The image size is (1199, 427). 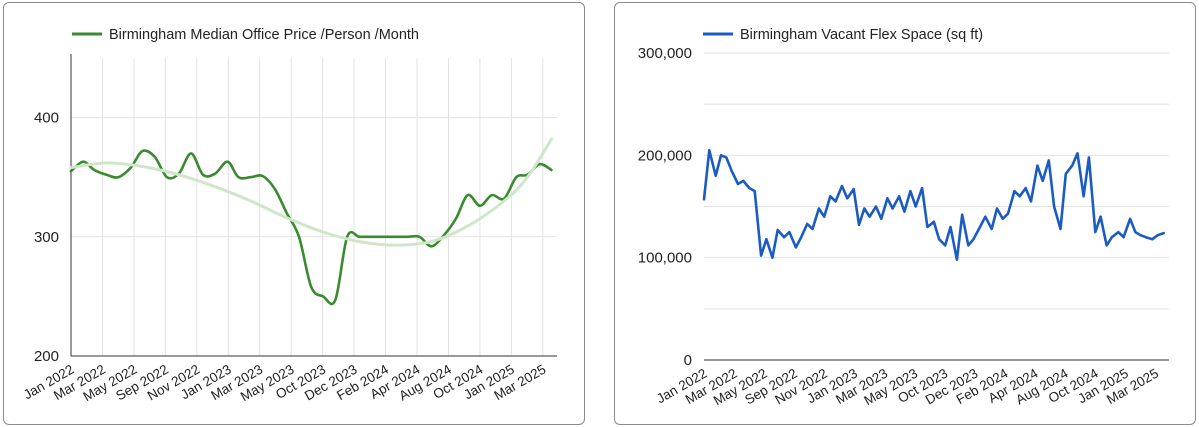 I want to click on y-tick-label: 200, so click(x=46, y=356).